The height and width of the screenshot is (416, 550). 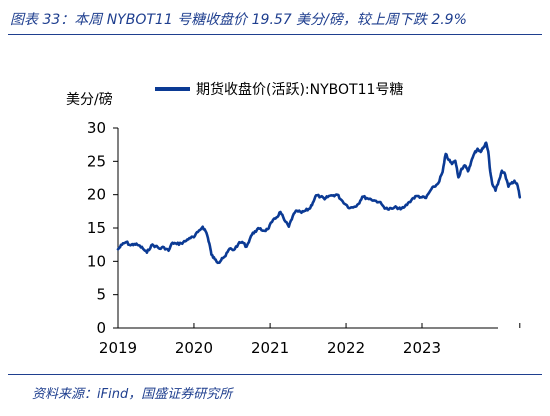 I want to click on x-tick-label: 2021, so click(x=270, y=348).